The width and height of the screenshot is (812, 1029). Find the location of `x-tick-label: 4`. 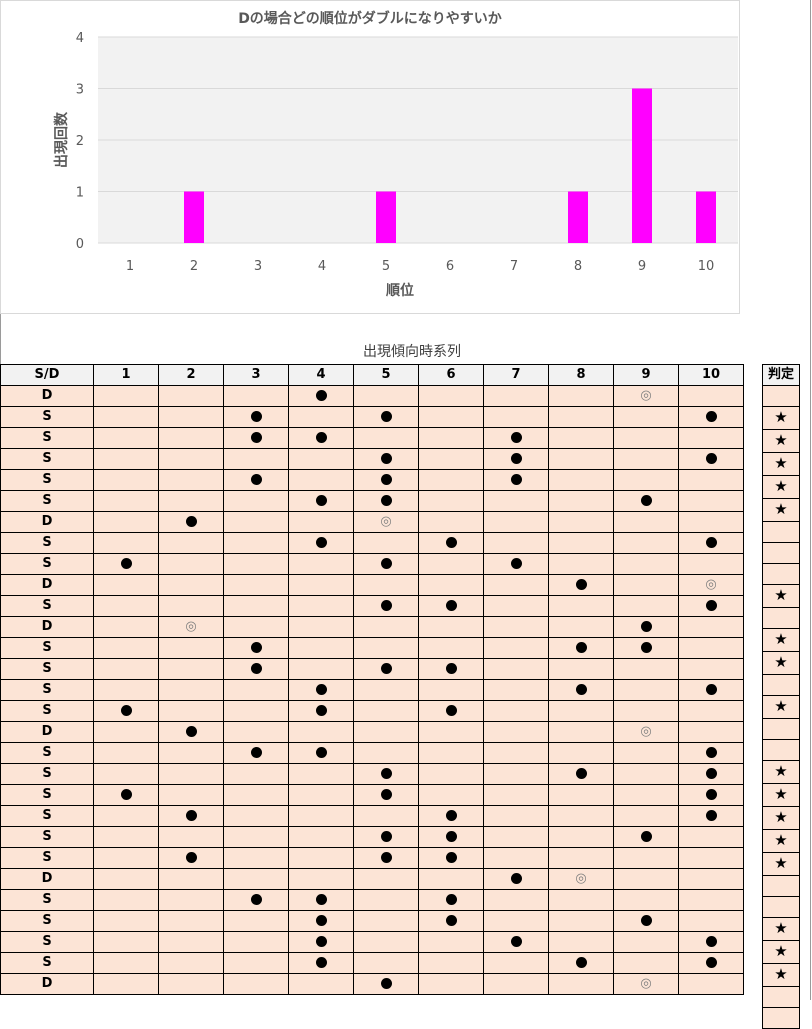

x-tick-label: 4 is located at coordinates (322, 266).